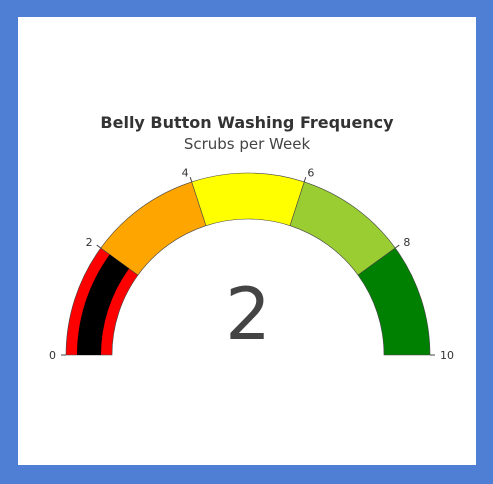  I want to click on chart-title: Belly Button Washing Frequency, so click(247, 122).